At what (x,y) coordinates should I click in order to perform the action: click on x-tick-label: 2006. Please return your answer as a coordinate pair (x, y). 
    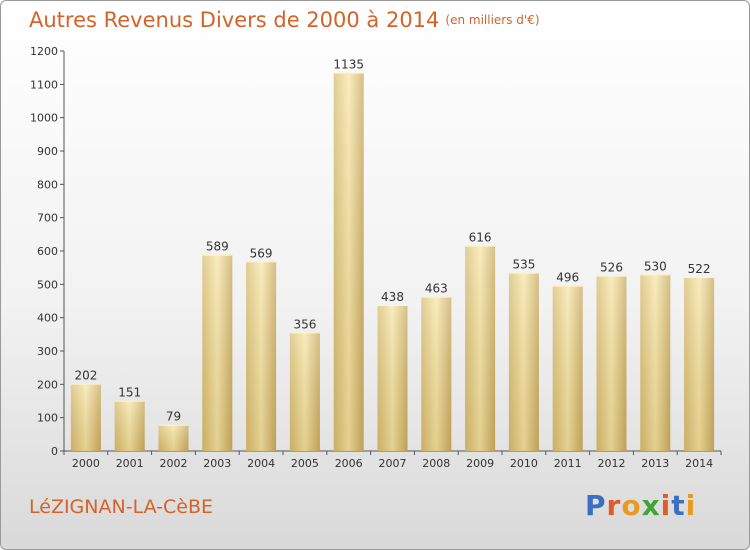
    Looking at the image, I should click on (349, 463).